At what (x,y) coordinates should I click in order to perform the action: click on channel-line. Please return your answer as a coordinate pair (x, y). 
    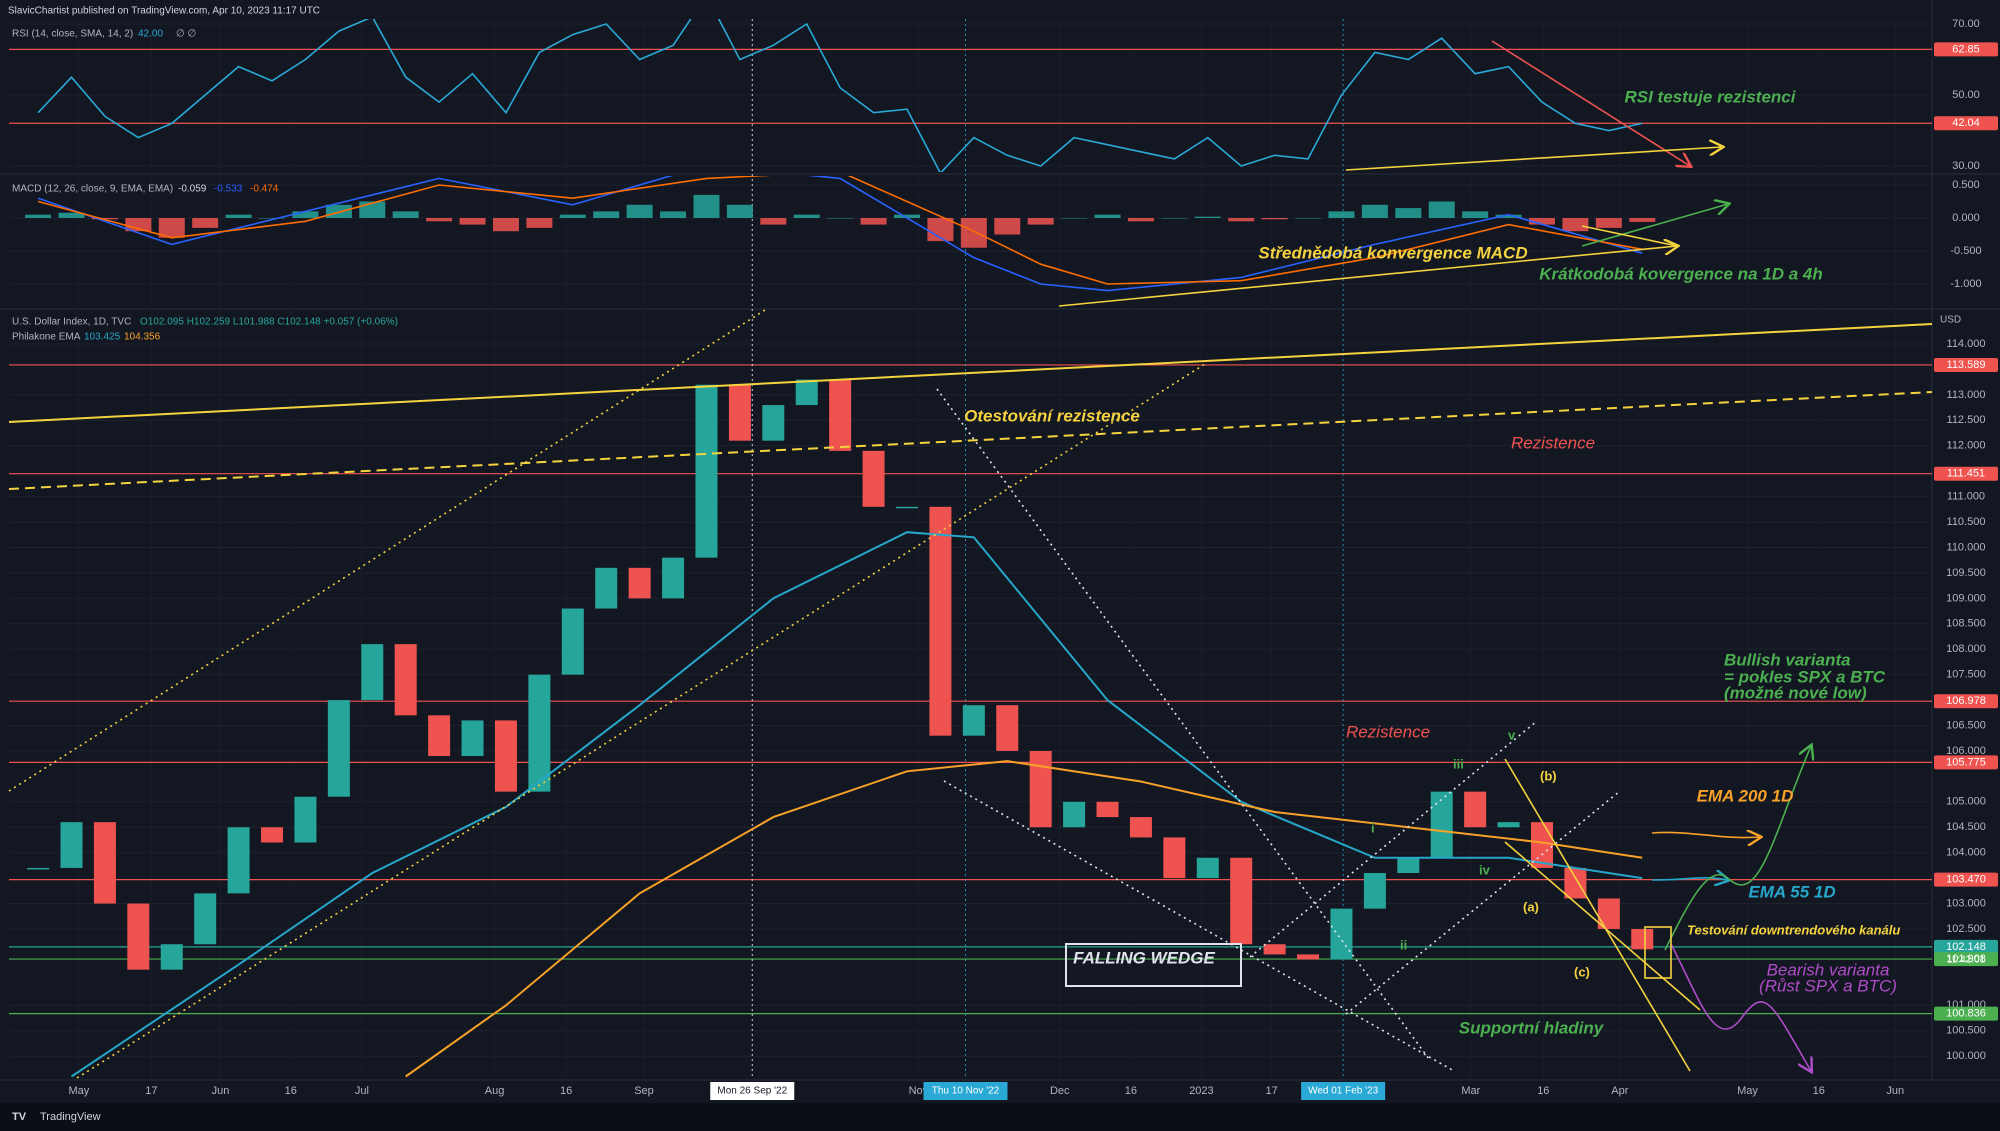
    Looking at the image, I should click on (1393, 839).